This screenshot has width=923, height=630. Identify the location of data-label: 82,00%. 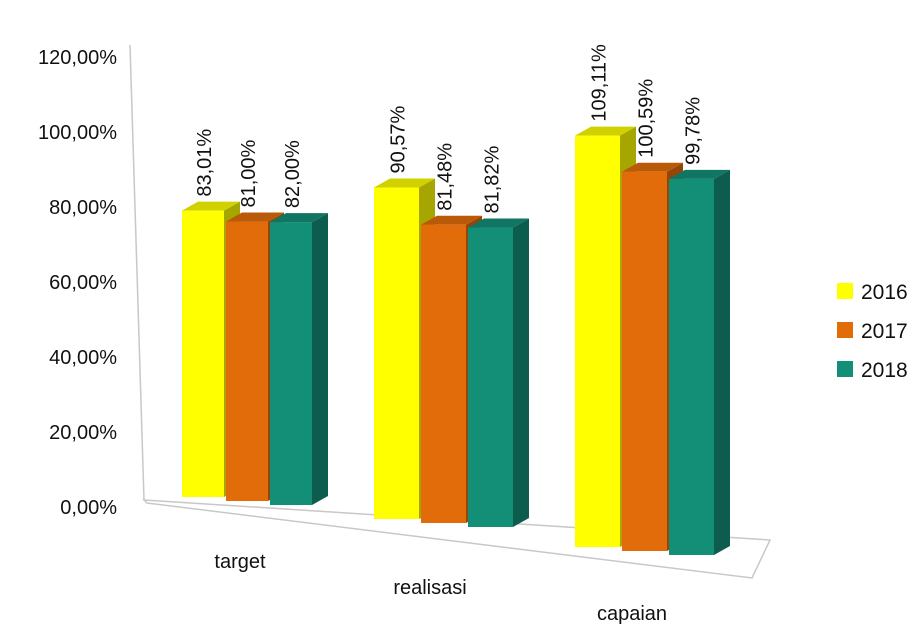
(293, 174).